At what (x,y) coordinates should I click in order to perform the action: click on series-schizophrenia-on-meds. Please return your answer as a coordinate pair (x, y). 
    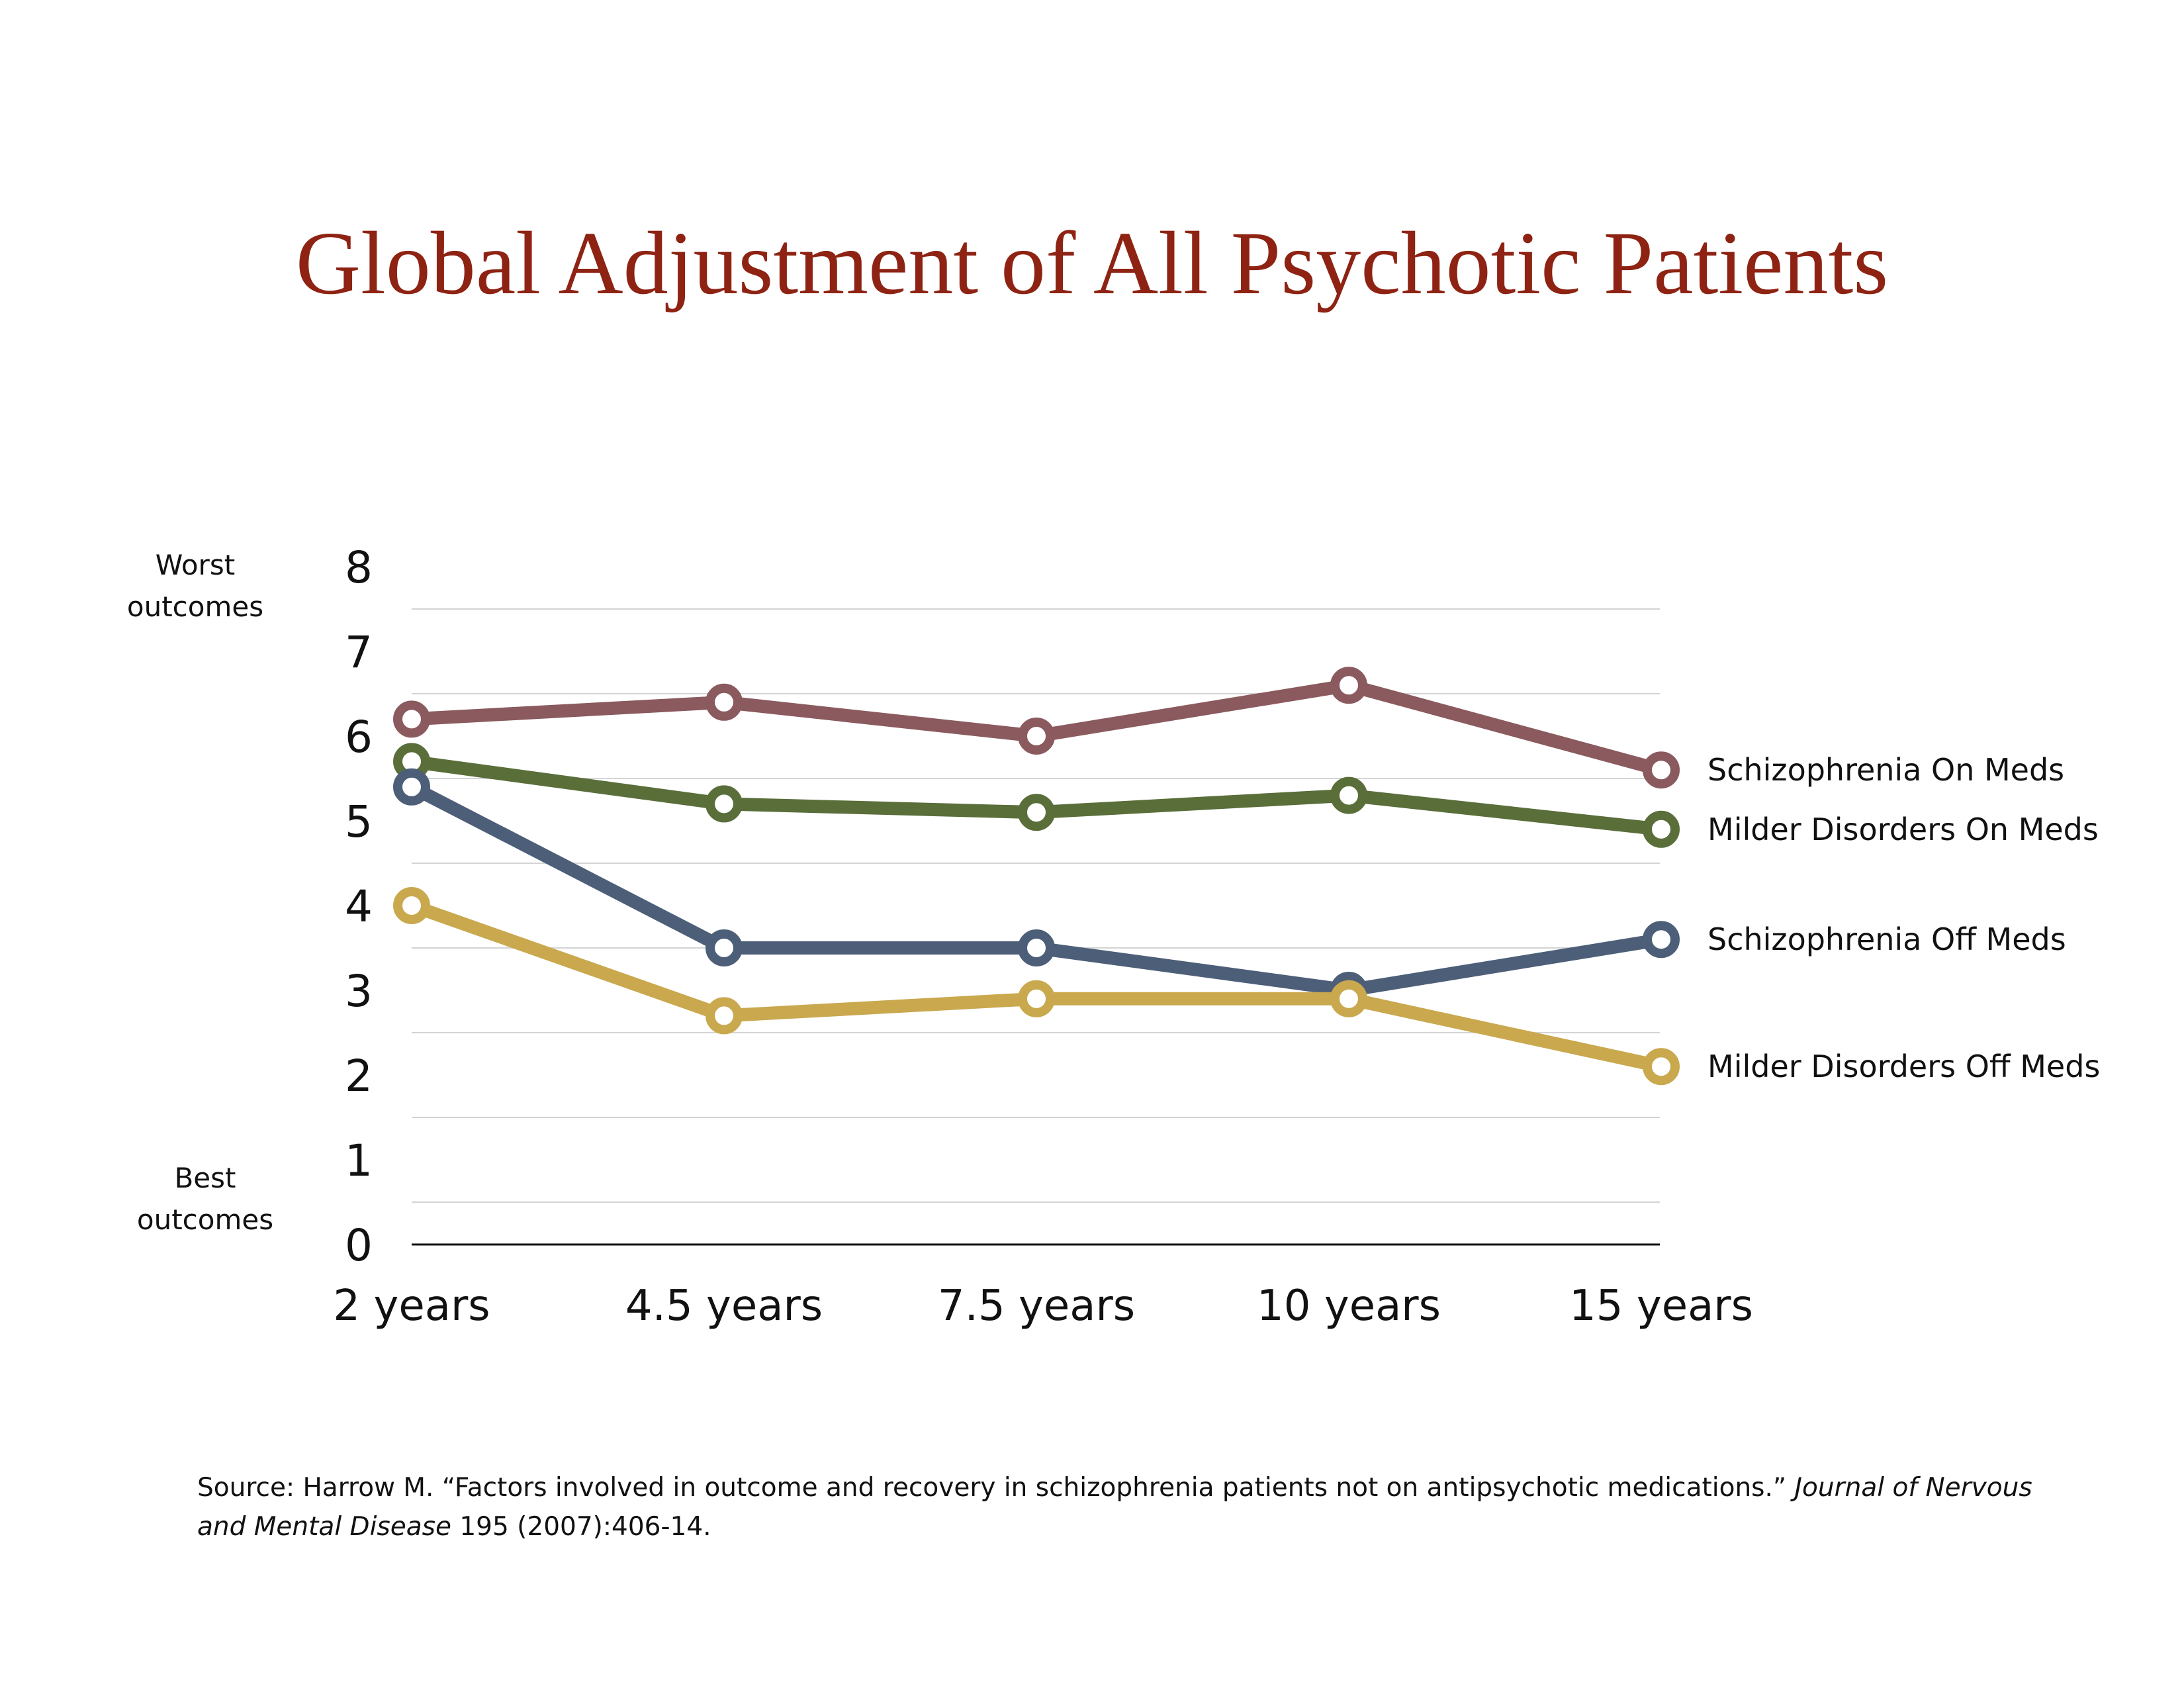
    Looking at the image, I should click on (1036, 728).